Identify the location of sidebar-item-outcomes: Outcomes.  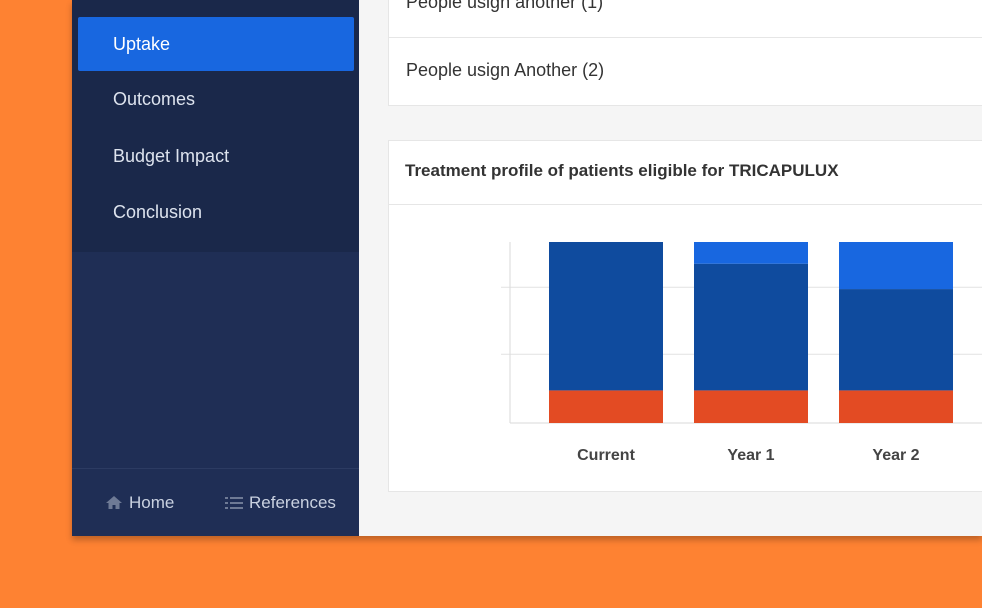
(154, 99).